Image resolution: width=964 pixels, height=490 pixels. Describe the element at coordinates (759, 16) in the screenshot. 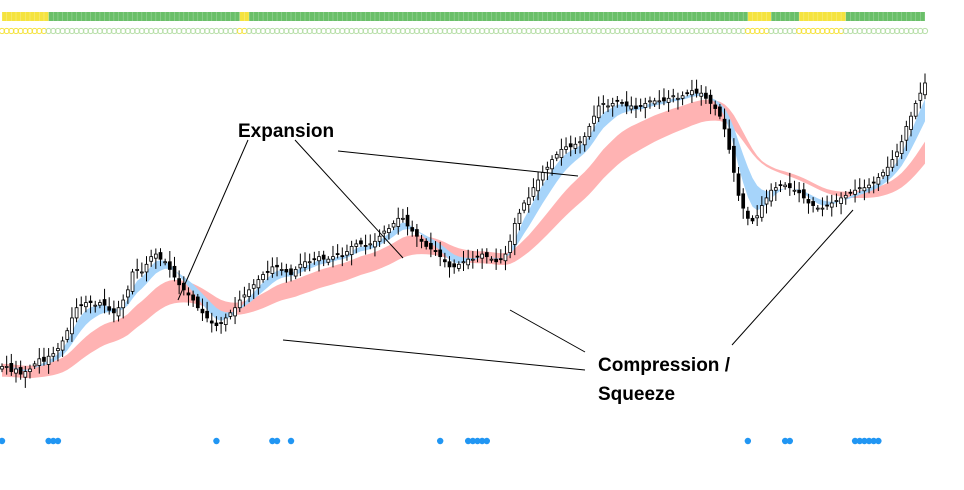

I see `status-segment-yellow` at that location.